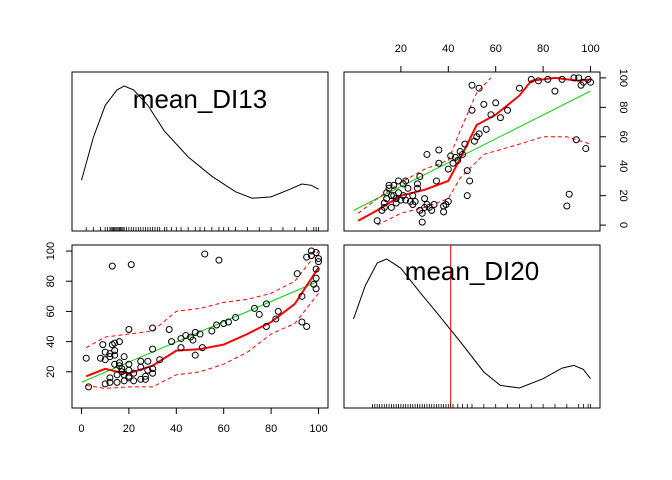 The width and height of the screenshot is (672, 480). I want to click on scatter-content, so click(202, 319).